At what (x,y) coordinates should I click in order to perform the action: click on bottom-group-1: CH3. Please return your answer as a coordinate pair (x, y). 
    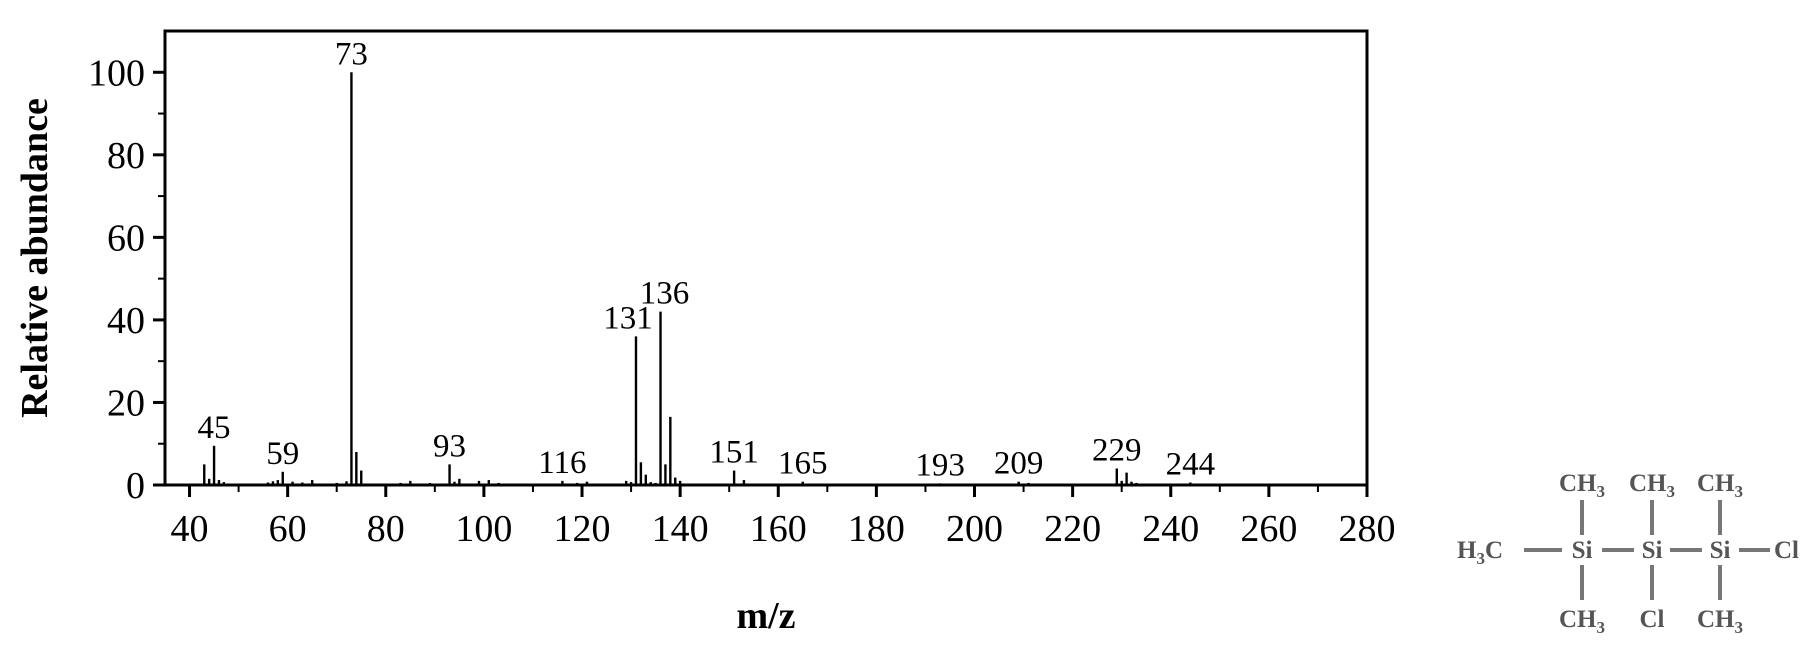
    Looking at the image, I should click on (1582, 621).